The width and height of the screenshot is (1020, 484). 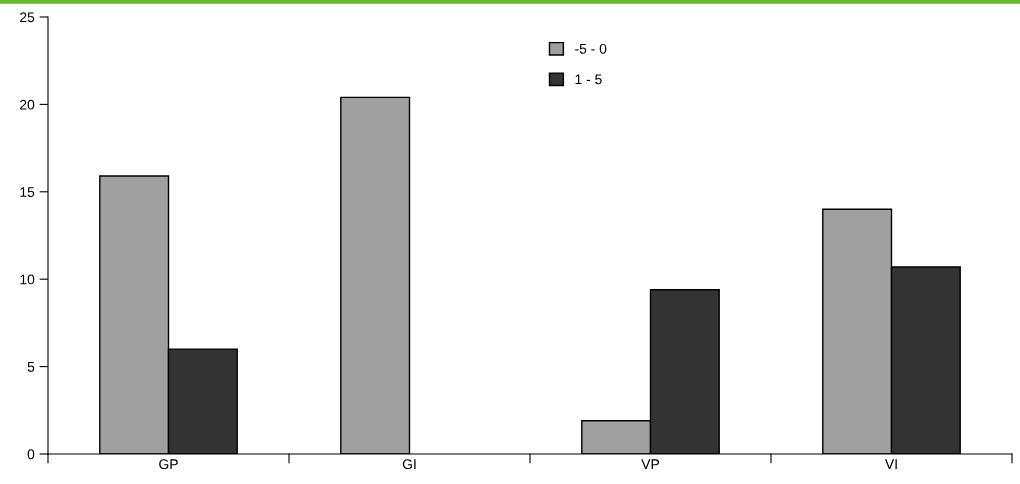 What do you see at coordinates (168, 464) in the screenshot?
I see `x-tick-label: GP` at bounding box center [168, 464].